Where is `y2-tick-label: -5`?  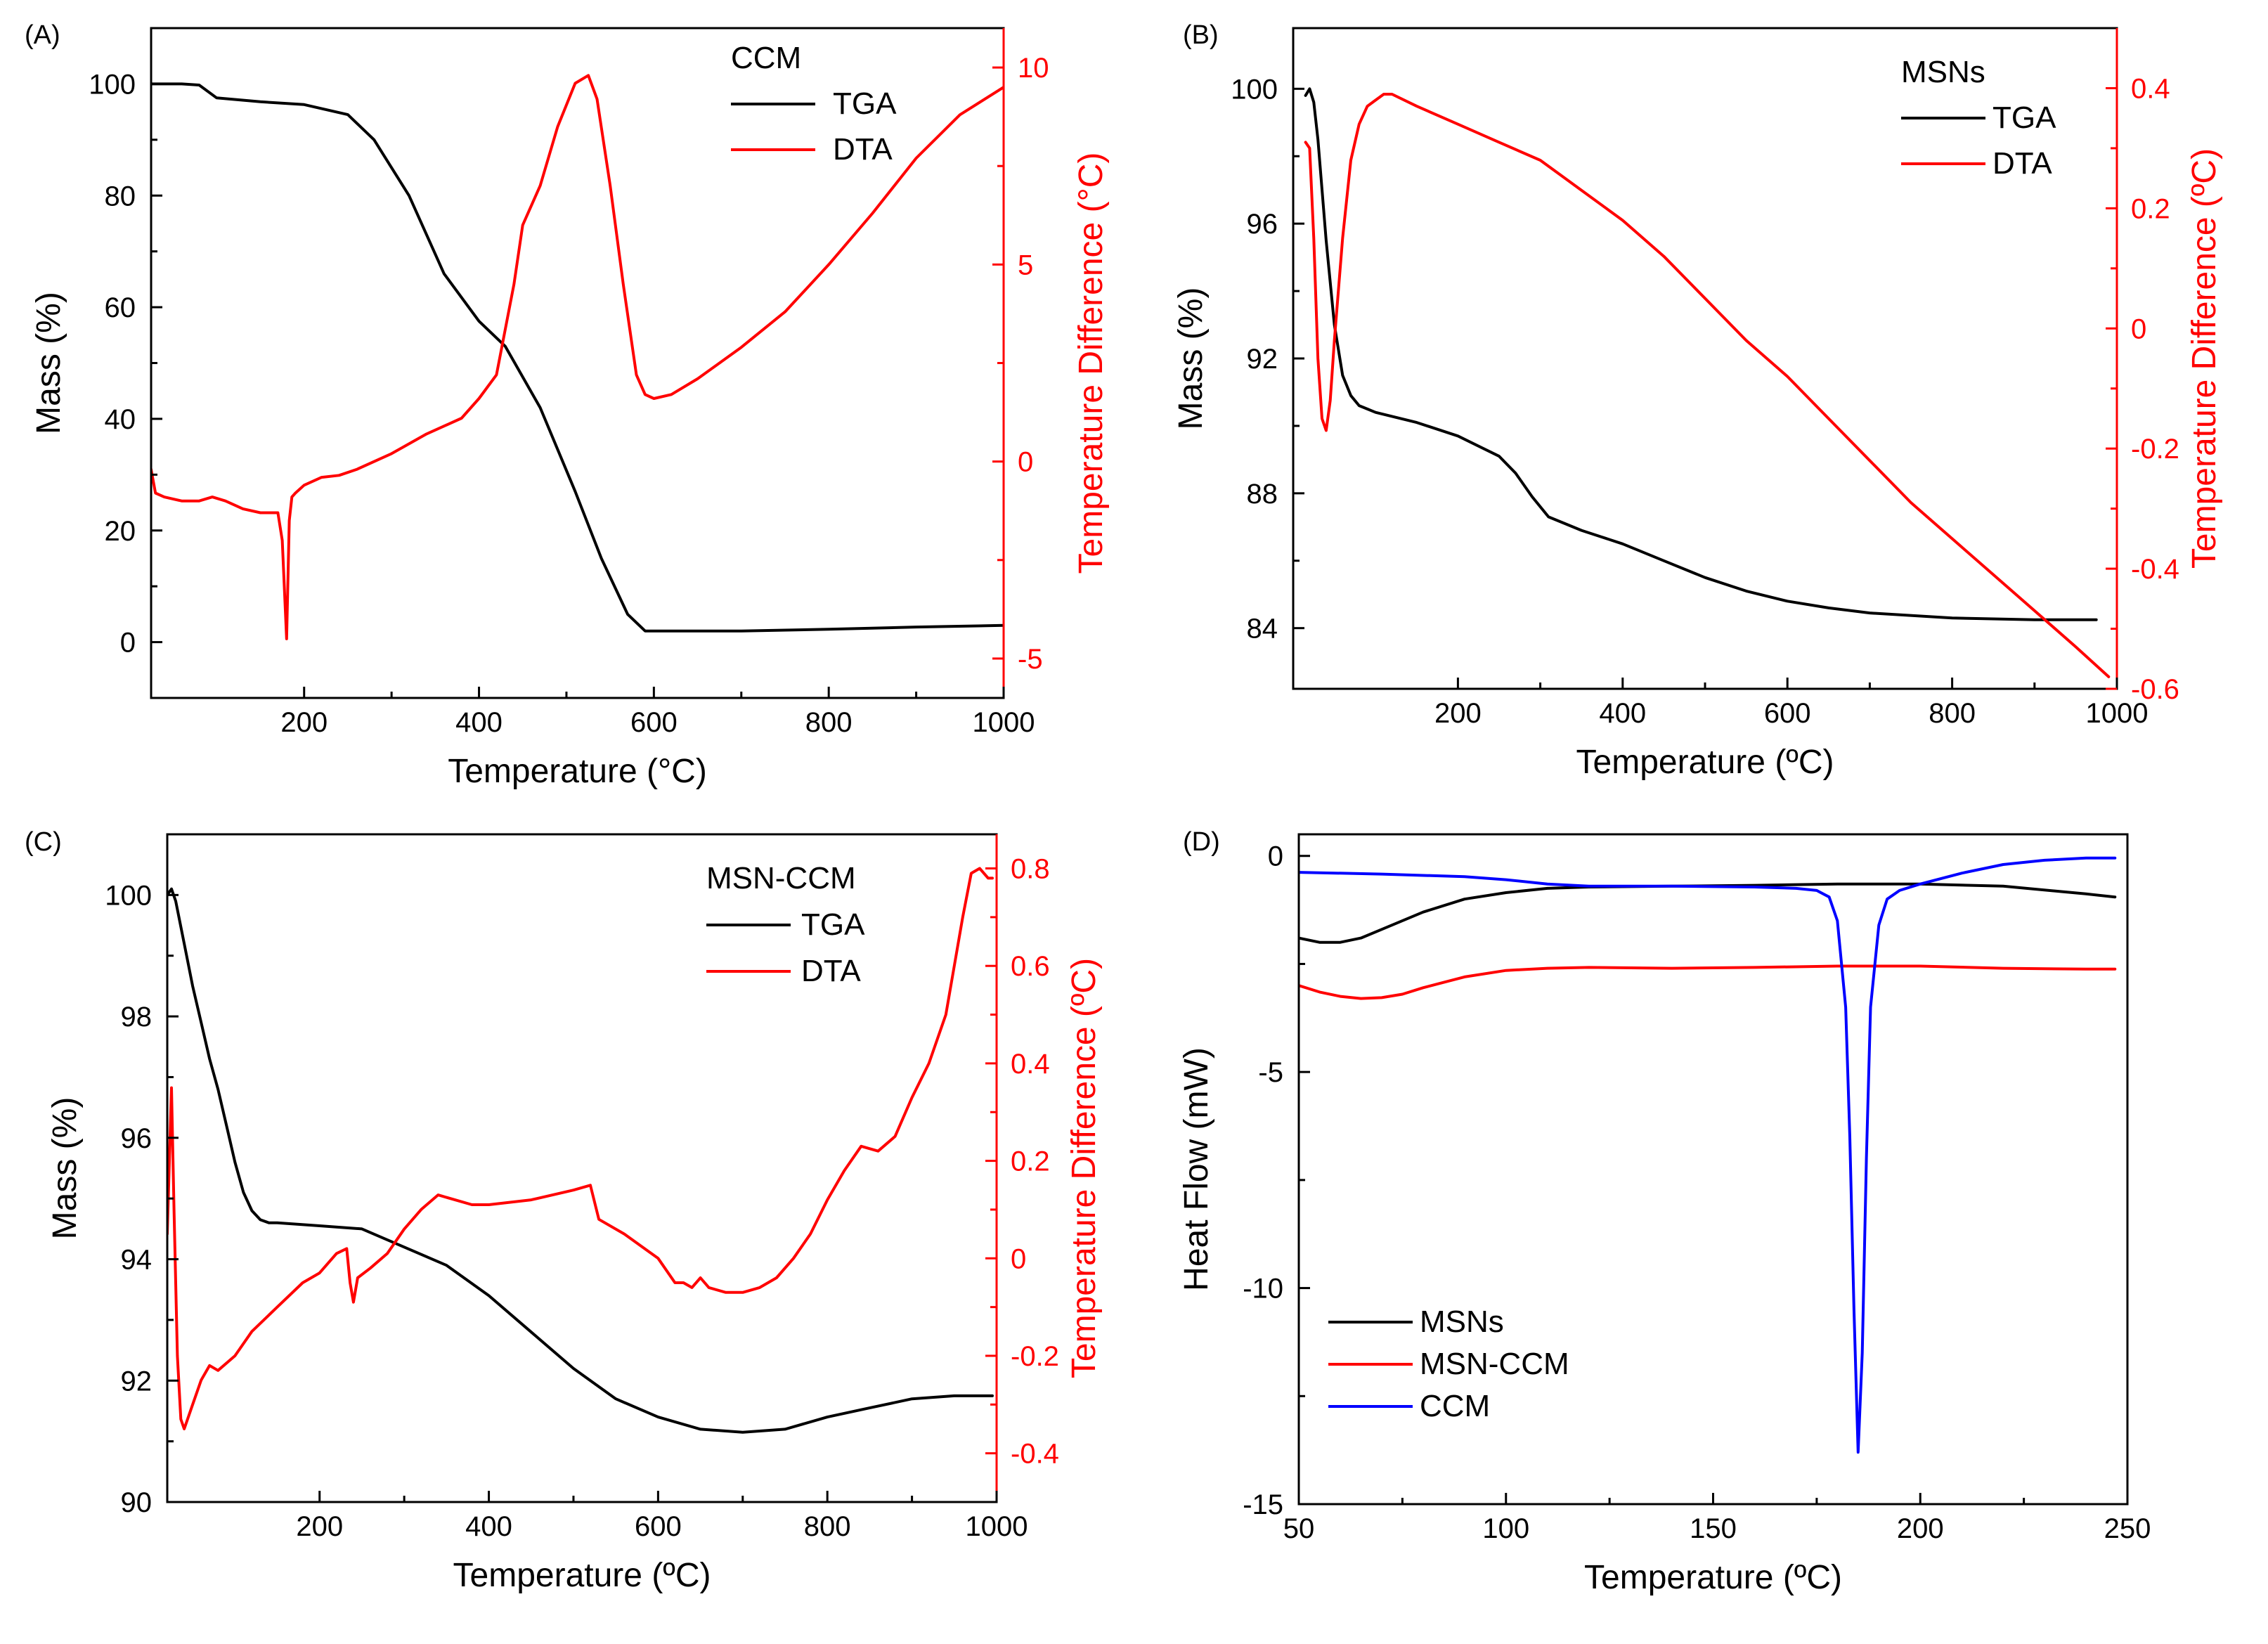 y2-tick-label: -5 is located at coordinates (1030, 659).